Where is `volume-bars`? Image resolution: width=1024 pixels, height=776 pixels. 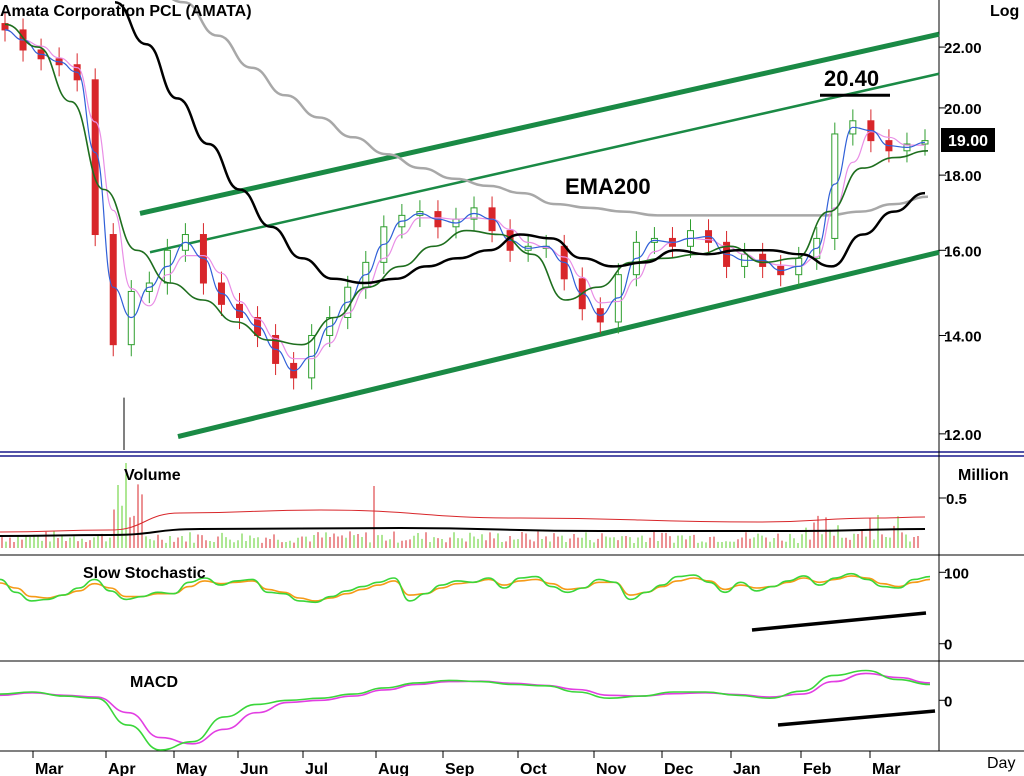 volume-bars is located at coordinates (460, 505).